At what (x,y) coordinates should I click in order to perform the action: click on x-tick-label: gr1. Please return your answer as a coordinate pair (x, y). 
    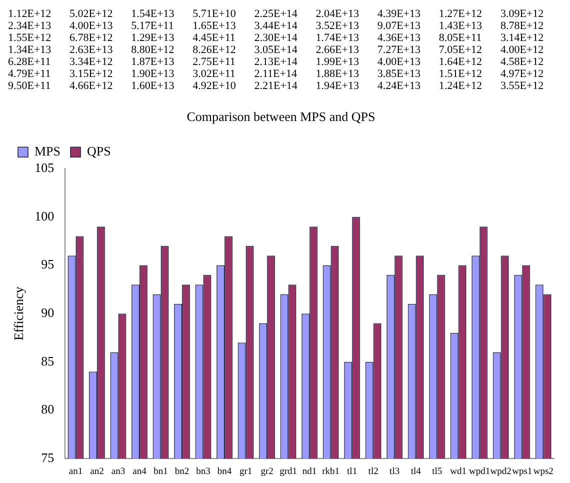
    Looking at the image, I should click on (245, 471).